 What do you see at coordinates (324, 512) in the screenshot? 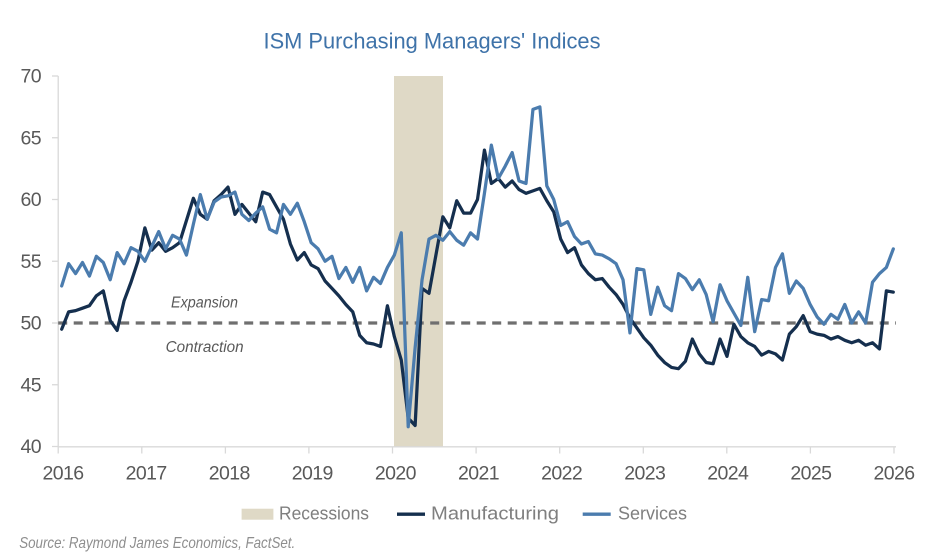
I see `svg-text: Recessions` at bounding box center [324, 512].